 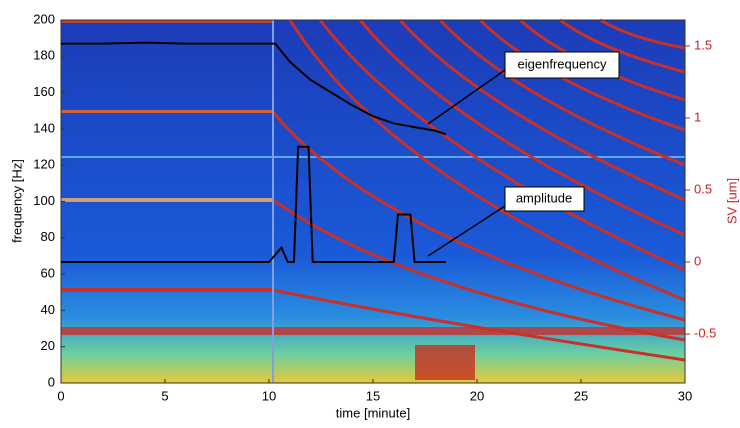 What do you see at coordinates (48, 273) in the screenshot?
I see `y-tick-label: 60` at bounding box center [48, 273].